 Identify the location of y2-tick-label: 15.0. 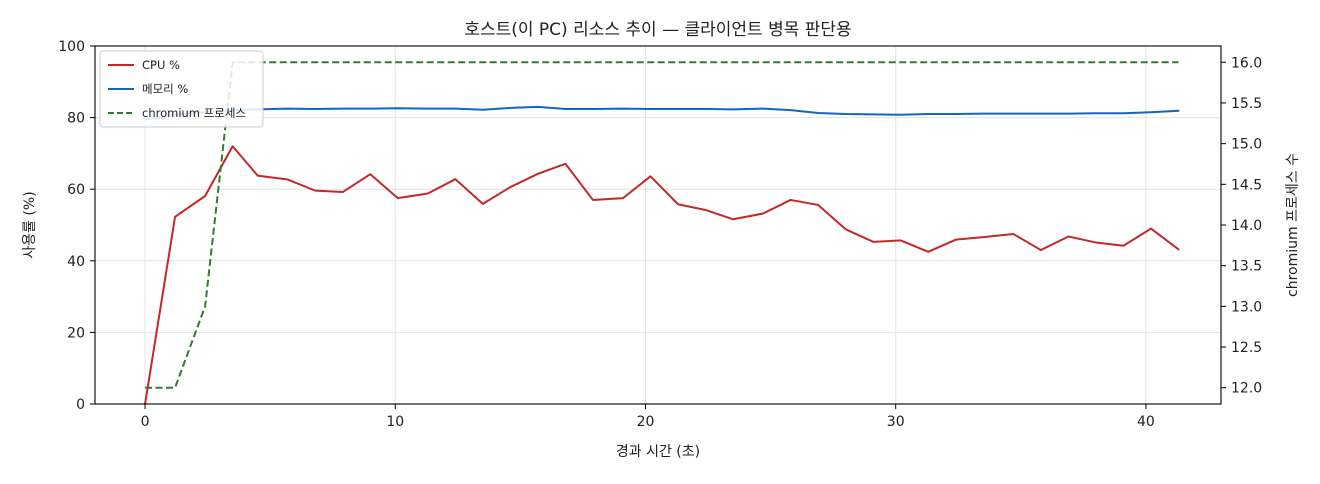
(1246, 145).